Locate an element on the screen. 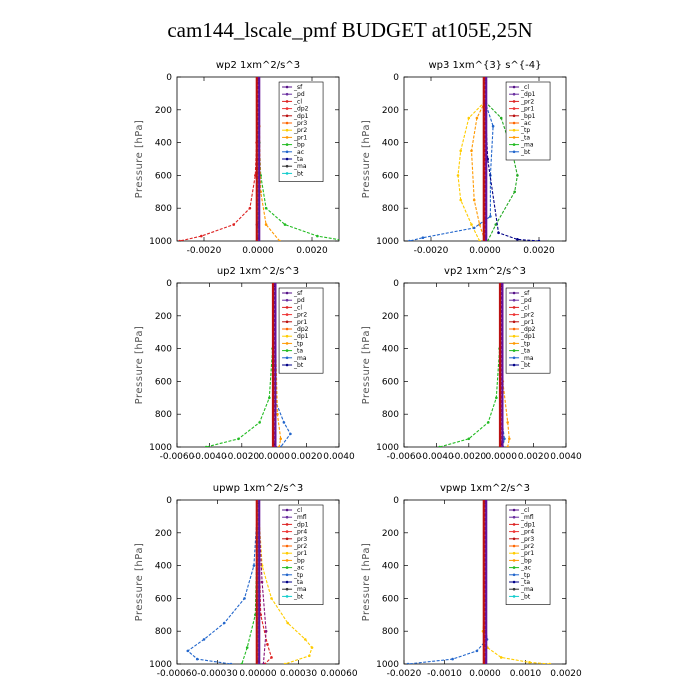 The width and height of the screenshot is (700, 700). legend-entry: _sf is located at coordinates (525, 293).